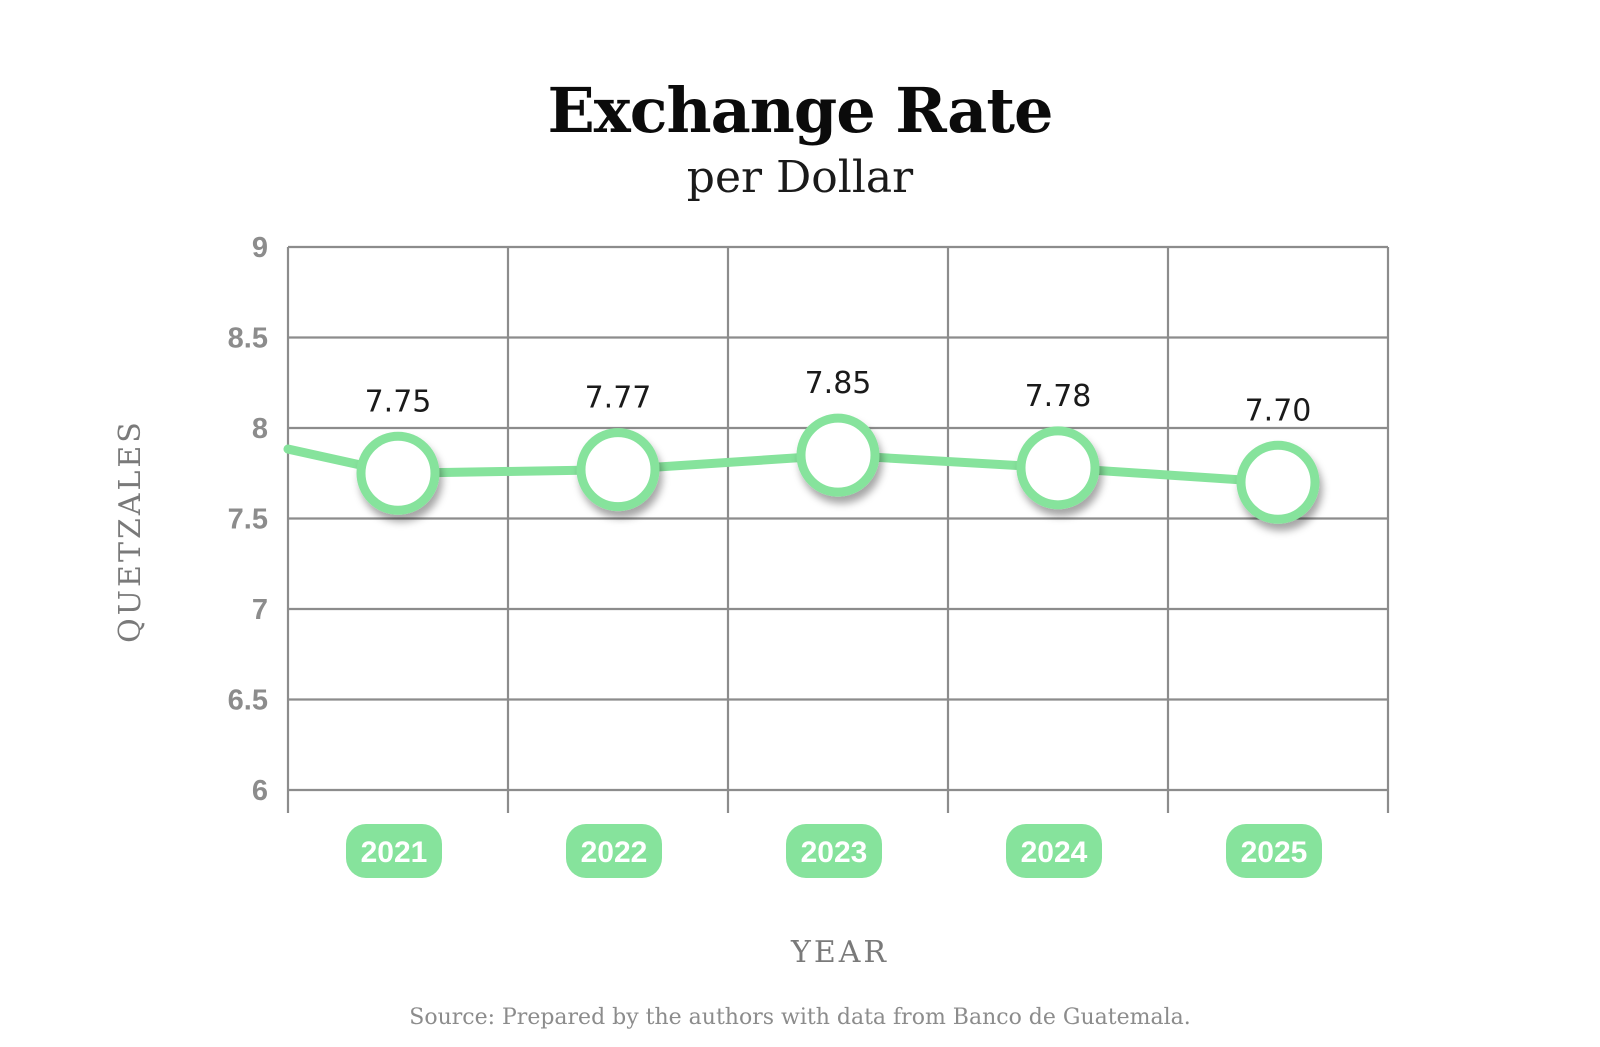 The height and width of the screenshot is (1047, 1600). I want to click on data-label-2024: 7.78, so click(1058, 396).